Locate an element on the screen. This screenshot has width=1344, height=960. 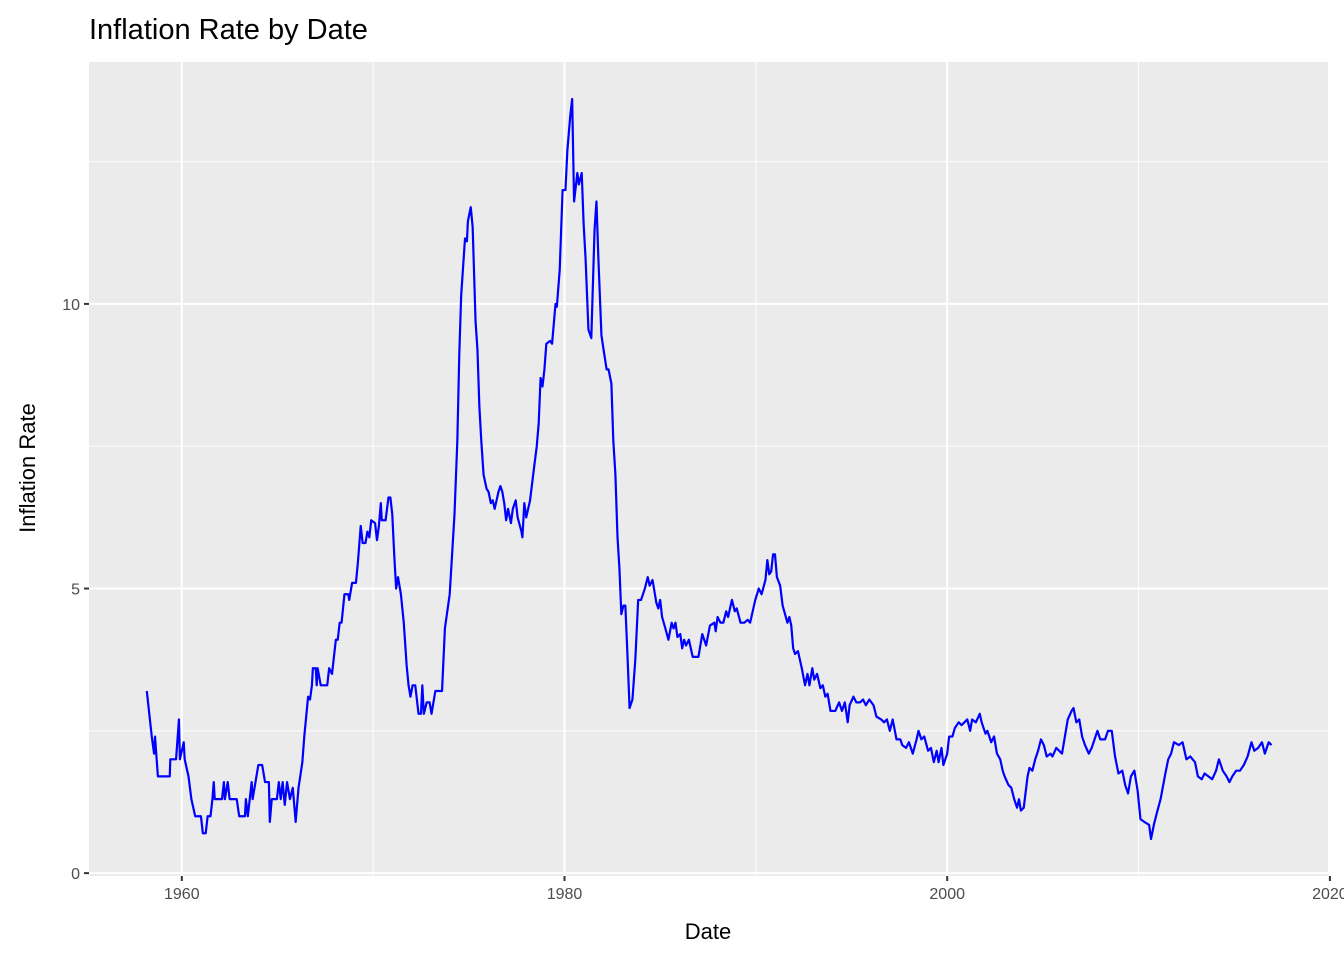
y-tick-label: 10 is located at coordinates (71, 305).